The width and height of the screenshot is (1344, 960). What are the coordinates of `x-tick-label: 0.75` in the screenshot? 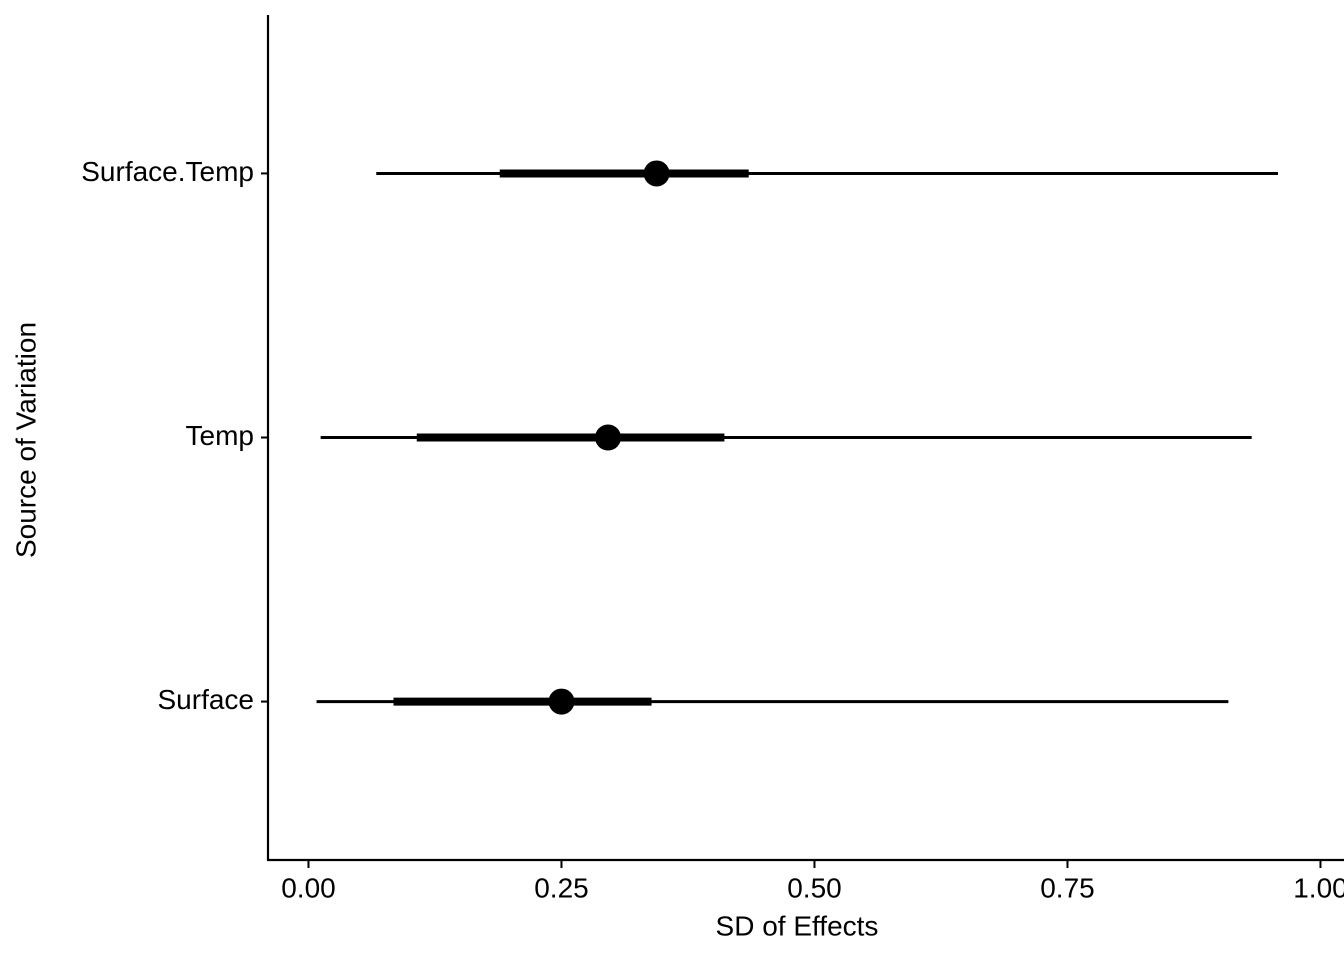 It's located at (1067, 887).